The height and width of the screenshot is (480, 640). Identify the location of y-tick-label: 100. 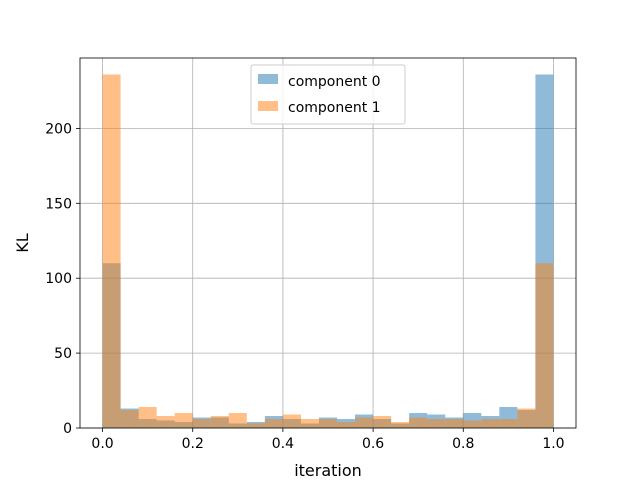
(58, 279).